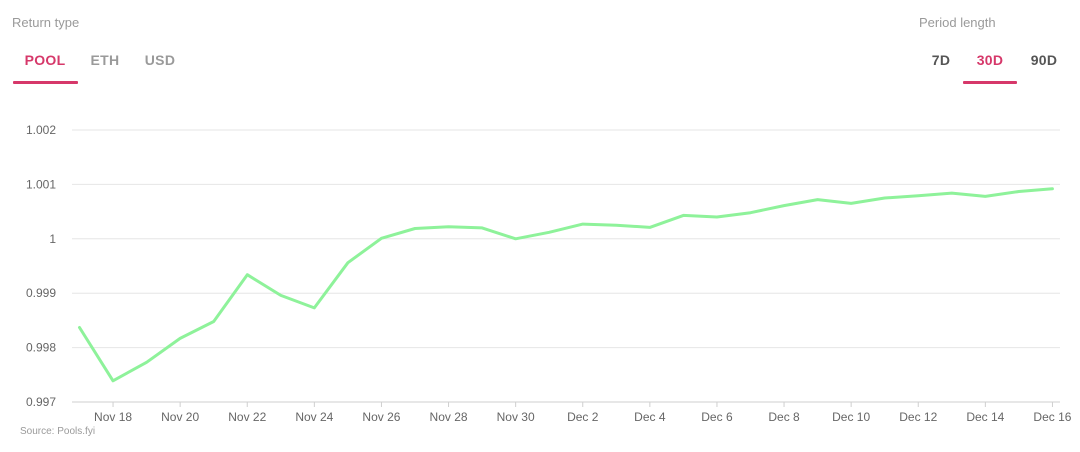  Describe the element at coordinates (851, 417) in the screenshot. I see `x-tick-label: Dec 10` at that location.